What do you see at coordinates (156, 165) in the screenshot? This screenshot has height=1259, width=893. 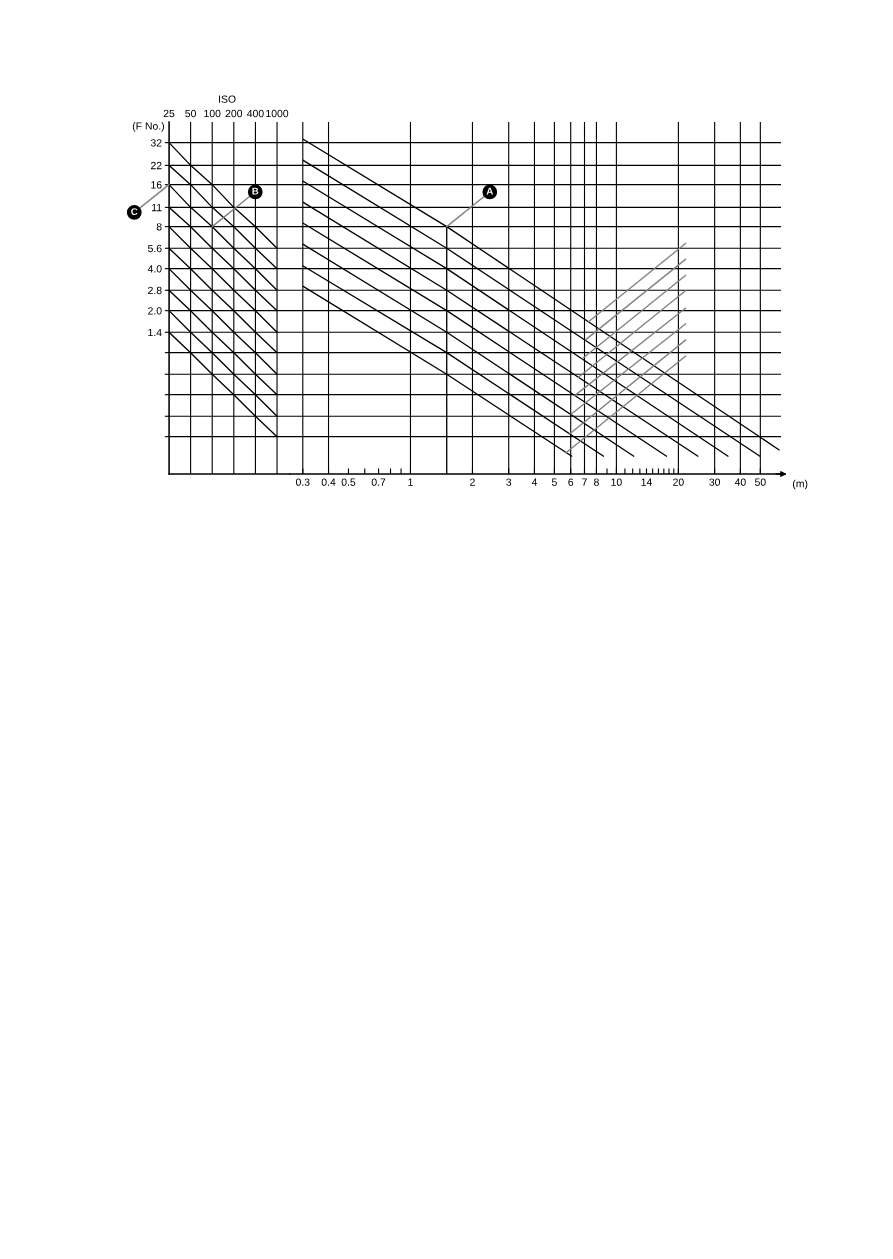 I see `y-tick-label: 22` at bounding box center [156, 165].